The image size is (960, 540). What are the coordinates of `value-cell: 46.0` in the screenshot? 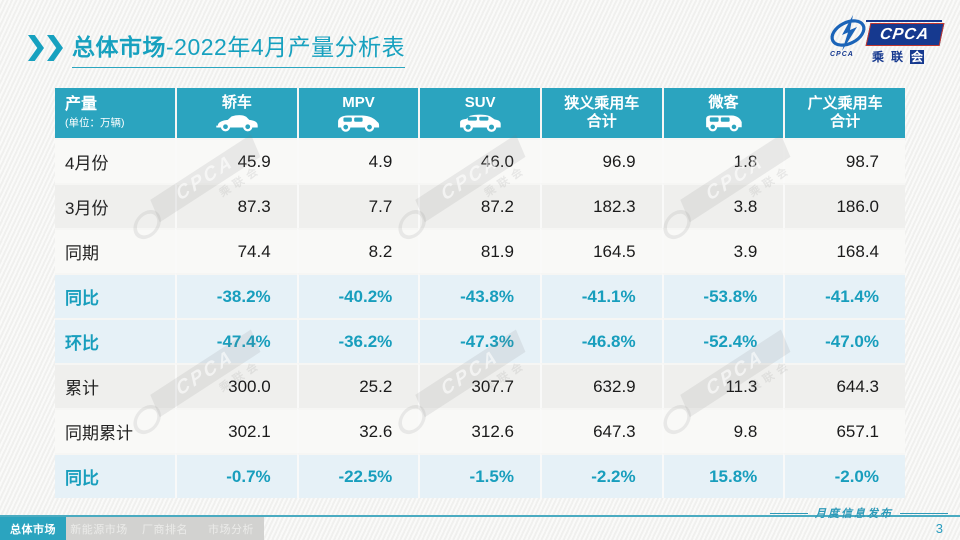 It's located at (479, 160).